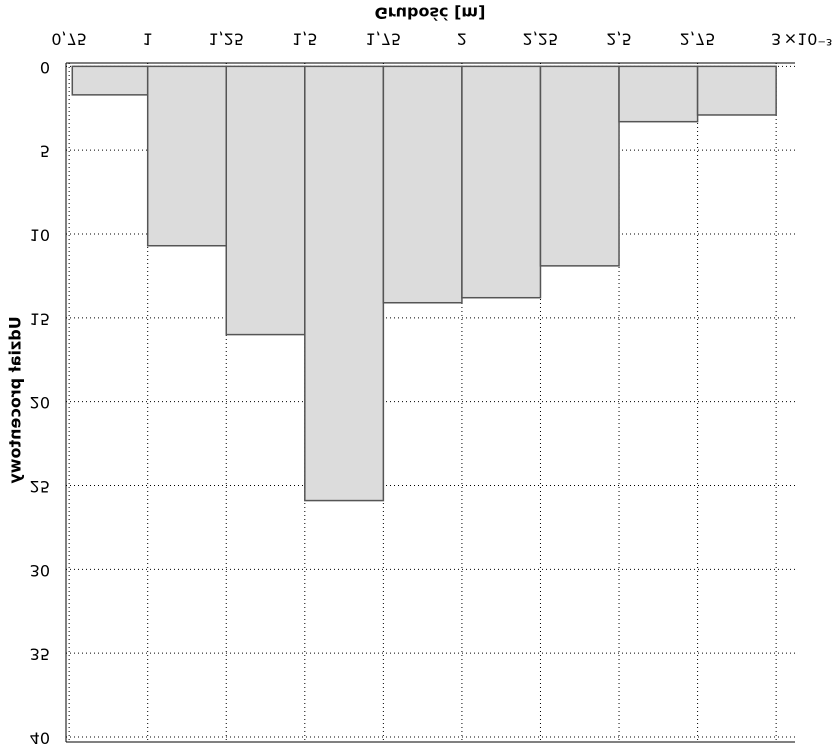  Describe the element at coordinates (148, 39) in the screenshot. I see `x-tick-label: 1` at that location.